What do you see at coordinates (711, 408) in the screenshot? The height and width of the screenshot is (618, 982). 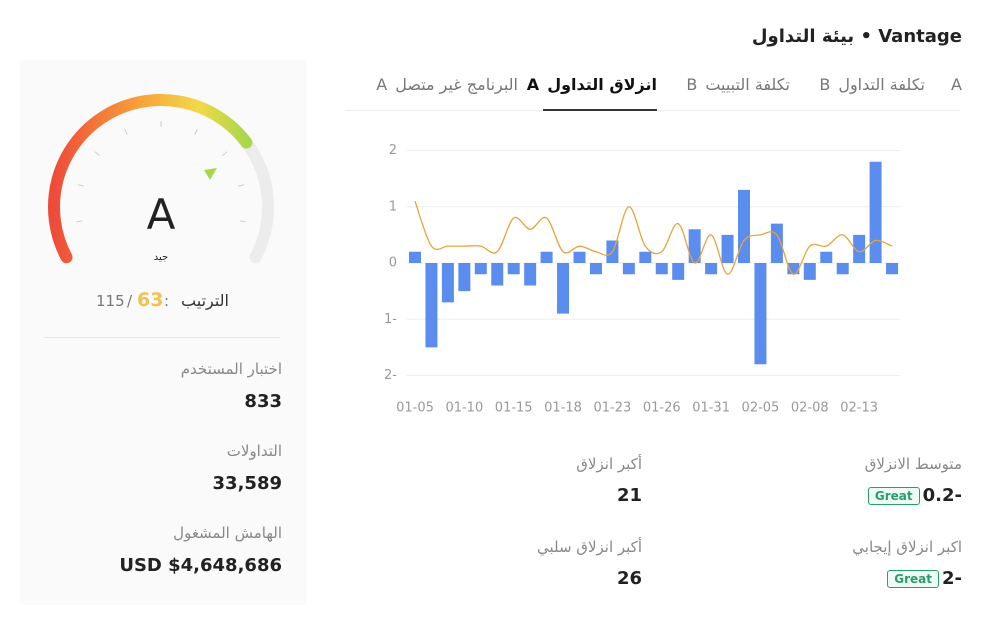 I see `x-tick-label: 01-31` at bounding box center [711, 408].